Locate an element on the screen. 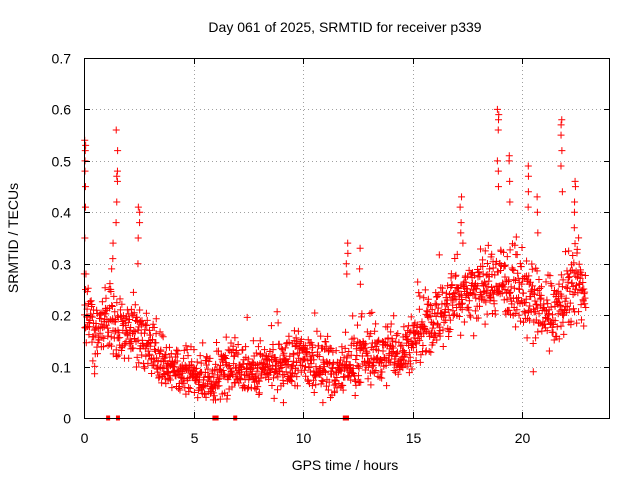 This screenshot has width=640, height=480. x-tick-label: 15 is located at coordinates (414, 438).